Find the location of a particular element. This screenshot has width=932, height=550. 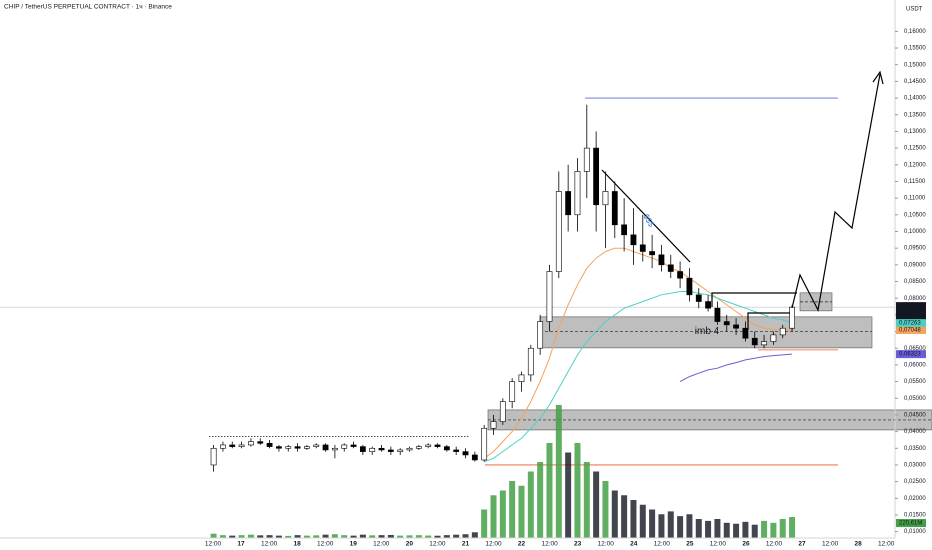

drawings is located at coordinates (742, 200).